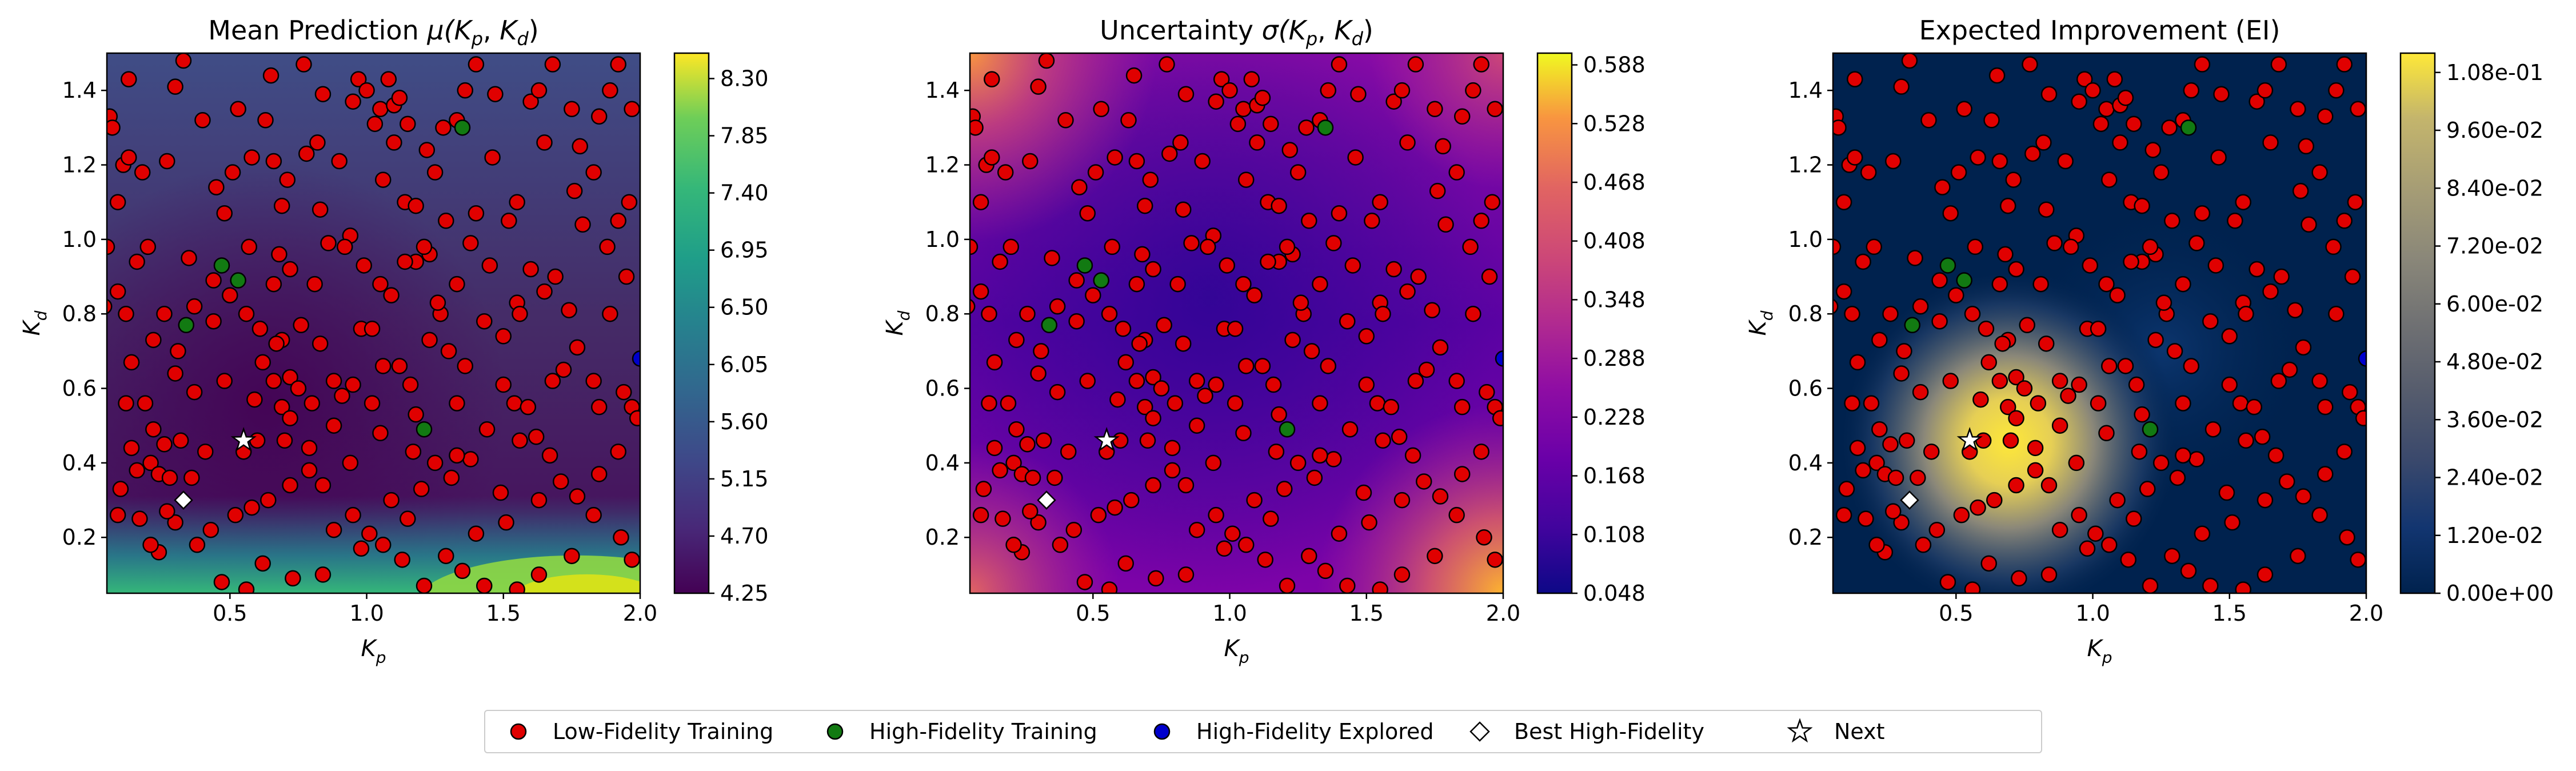 This screenshot has height=771, width=2576. What do you see at coordinates (1162, 731) in the screenshot?
I see `high-fidelity-explored-marker` at bounding box center [1162, 731].